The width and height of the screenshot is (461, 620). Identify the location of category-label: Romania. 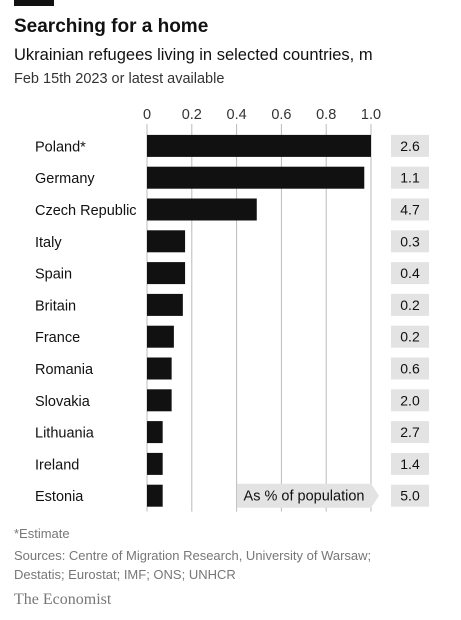
(64, 370).